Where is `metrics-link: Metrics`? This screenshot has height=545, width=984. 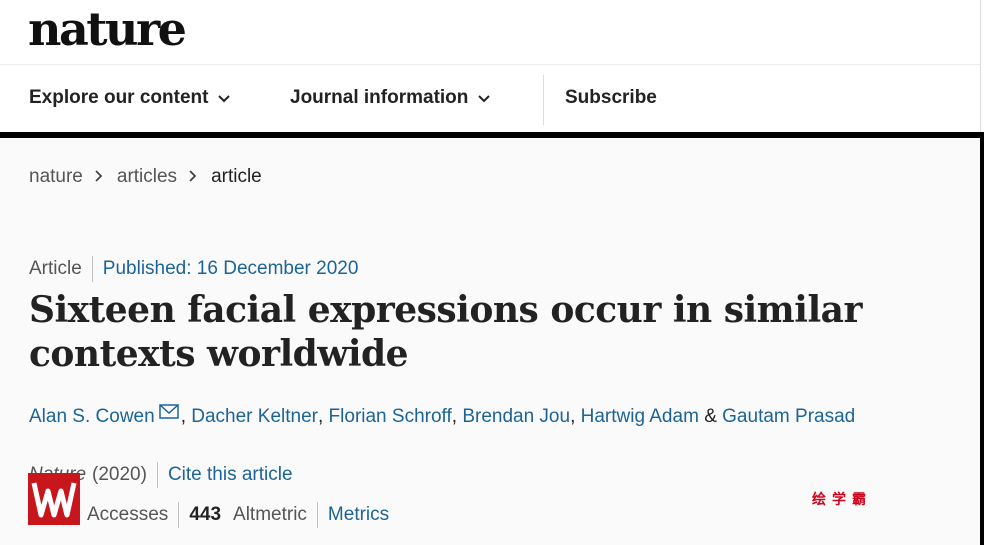
metrics-link: Metrics is located at coordinates (358, 514).